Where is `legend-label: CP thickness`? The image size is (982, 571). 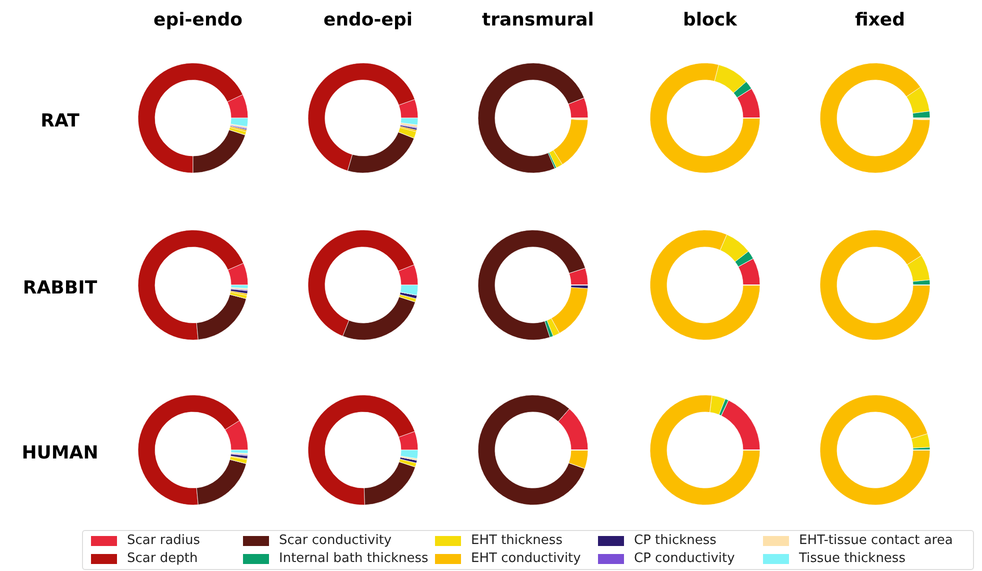 legend-label: CP thickness is located at coordinates (675, 540).